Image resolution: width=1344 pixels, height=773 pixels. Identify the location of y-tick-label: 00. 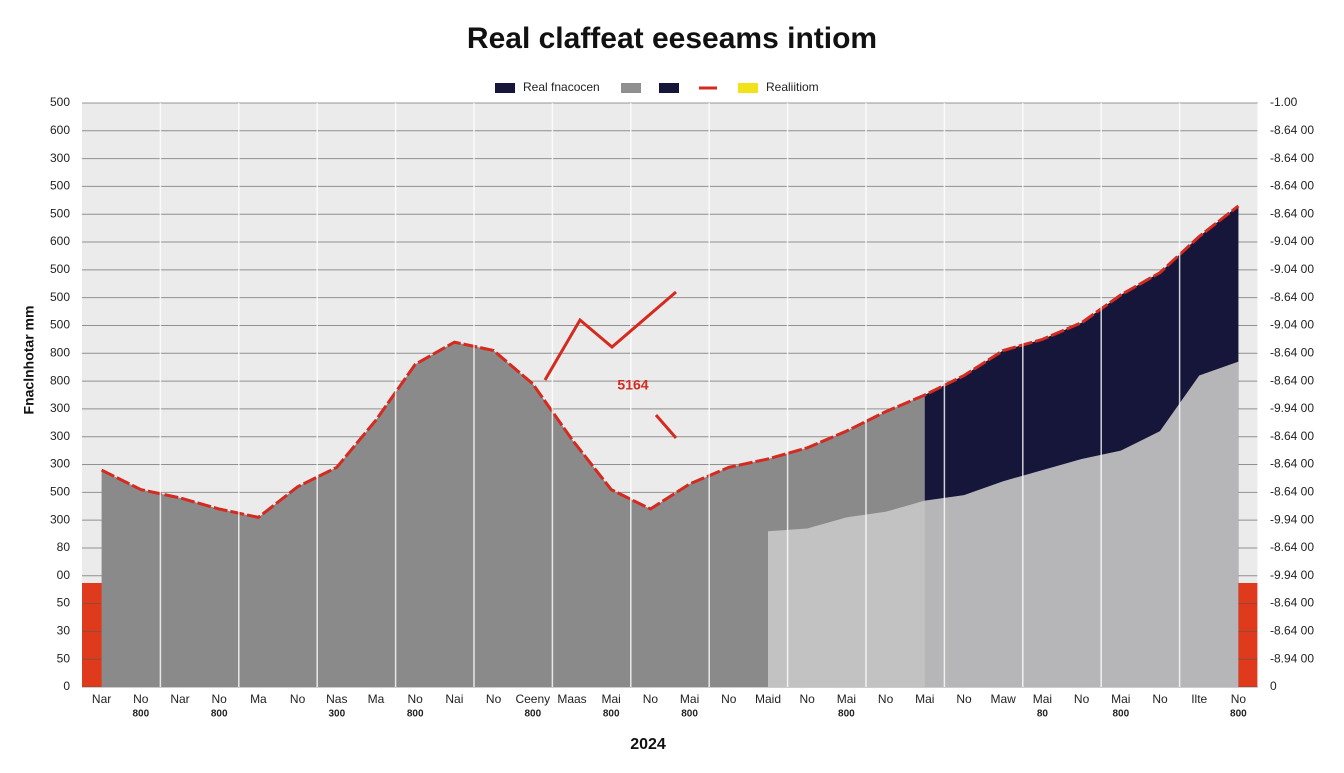
(64, 575).